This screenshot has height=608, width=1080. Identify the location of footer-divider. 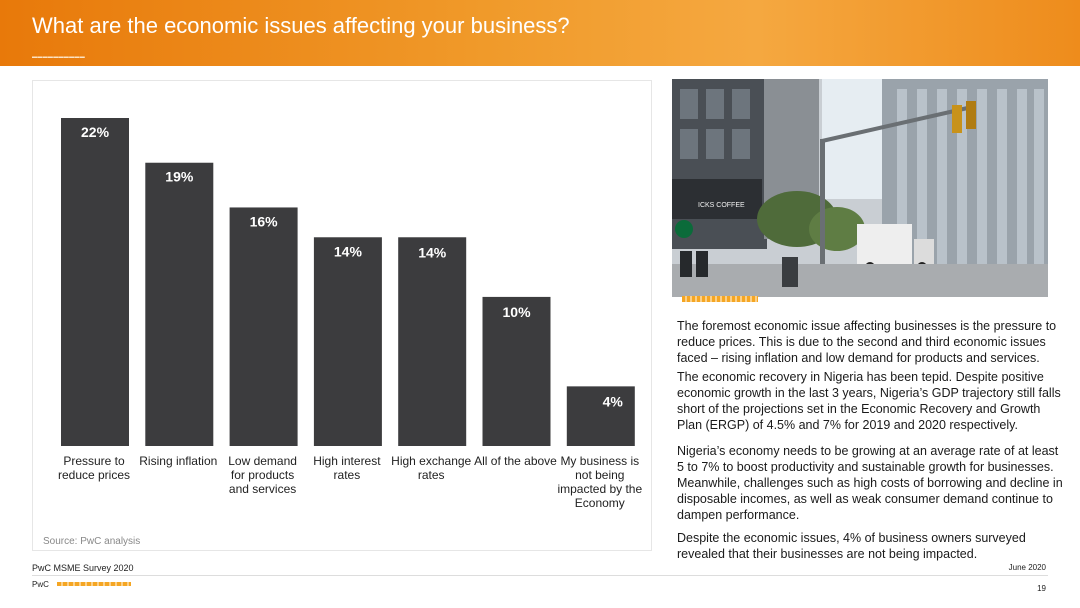
(540, 575).